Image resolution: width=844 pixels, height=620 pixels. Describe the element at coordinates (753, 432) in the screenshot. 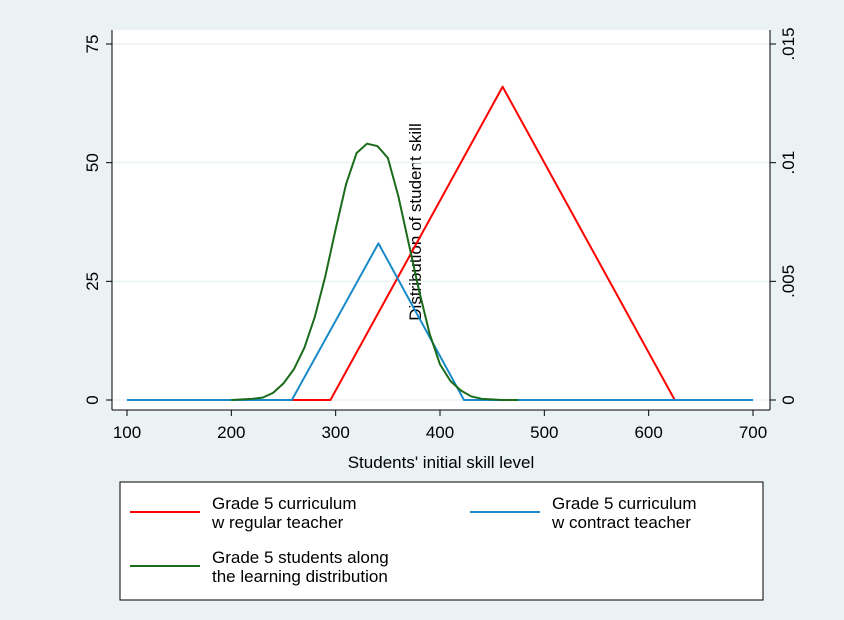

I see `x-tick-label: 700` at that location.